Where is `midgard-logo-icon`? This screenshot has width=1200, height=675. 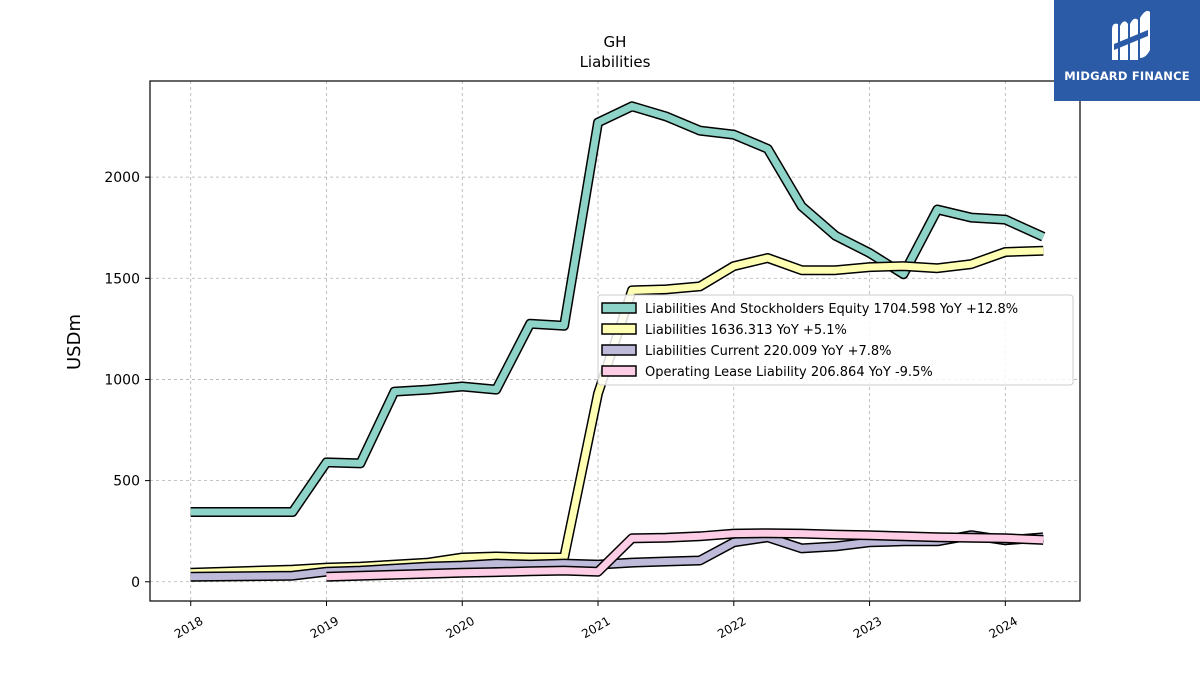 midgard-logo-icon is located at coordinates (1131, 35).